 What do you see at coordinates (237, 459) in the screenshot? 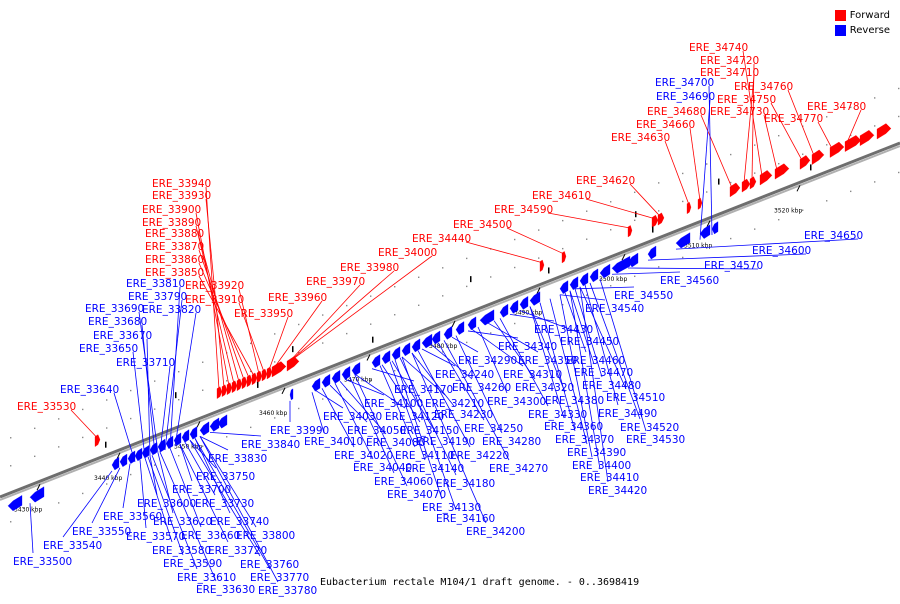
I see `reverse-gene-label: ERE_33830` at bounding box center [237, 459].